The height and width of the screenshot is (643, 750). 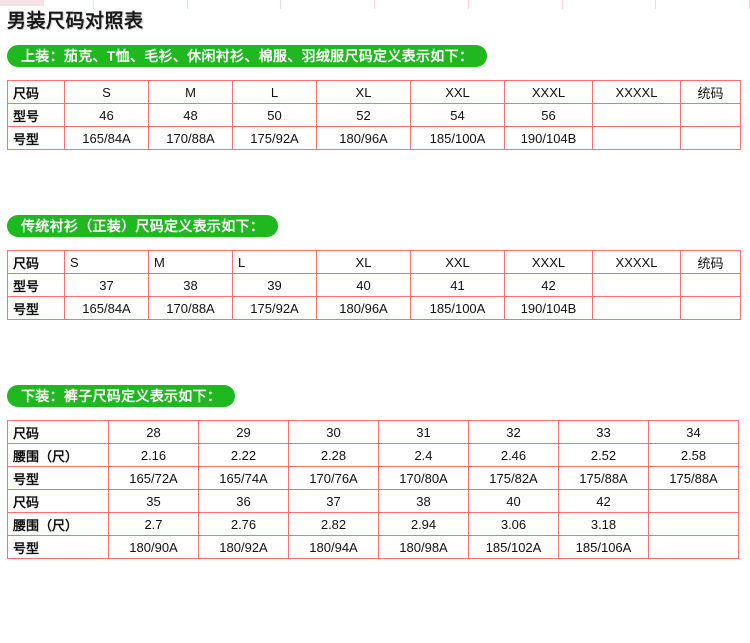 I want to click on table-row: 型号 37 38 39 40 41 42, so click(x=374, y=285).